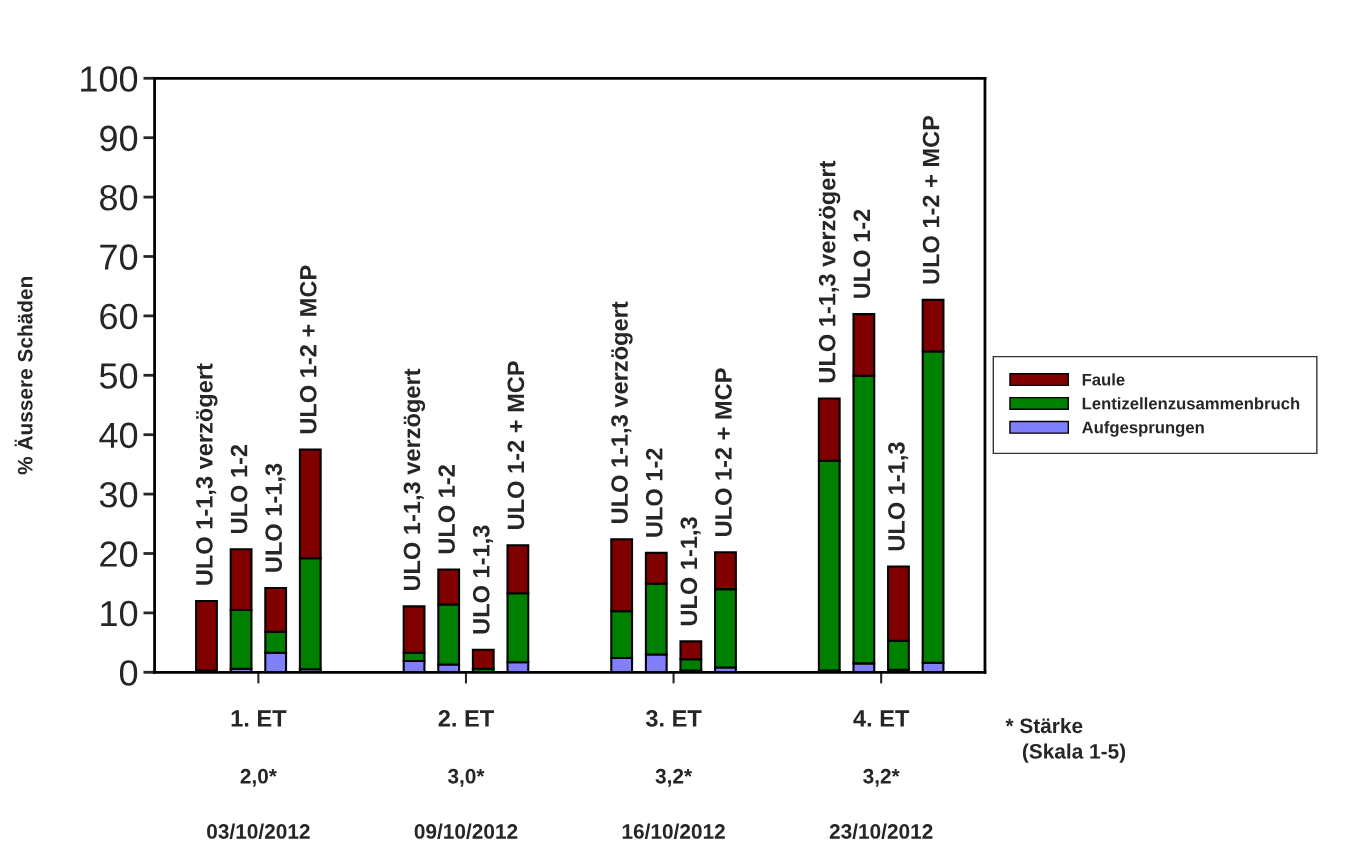 Image resolution: width=1368 pixels, height=851 pixels. Describe the element at coordinates (466, 777) in the screenshot. I see `text: 3,0*` at that location.